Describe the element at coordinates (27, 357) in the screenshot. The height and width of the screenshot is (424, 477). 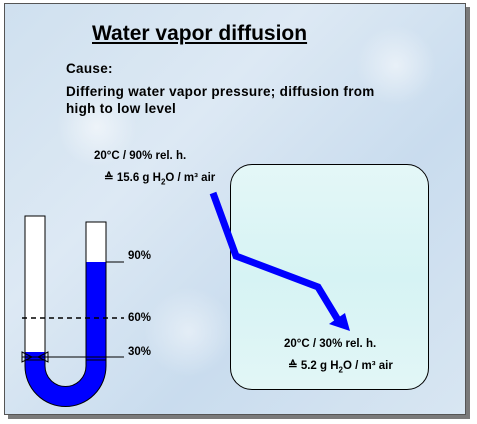
I see `level-30-arrow-left` at that location.